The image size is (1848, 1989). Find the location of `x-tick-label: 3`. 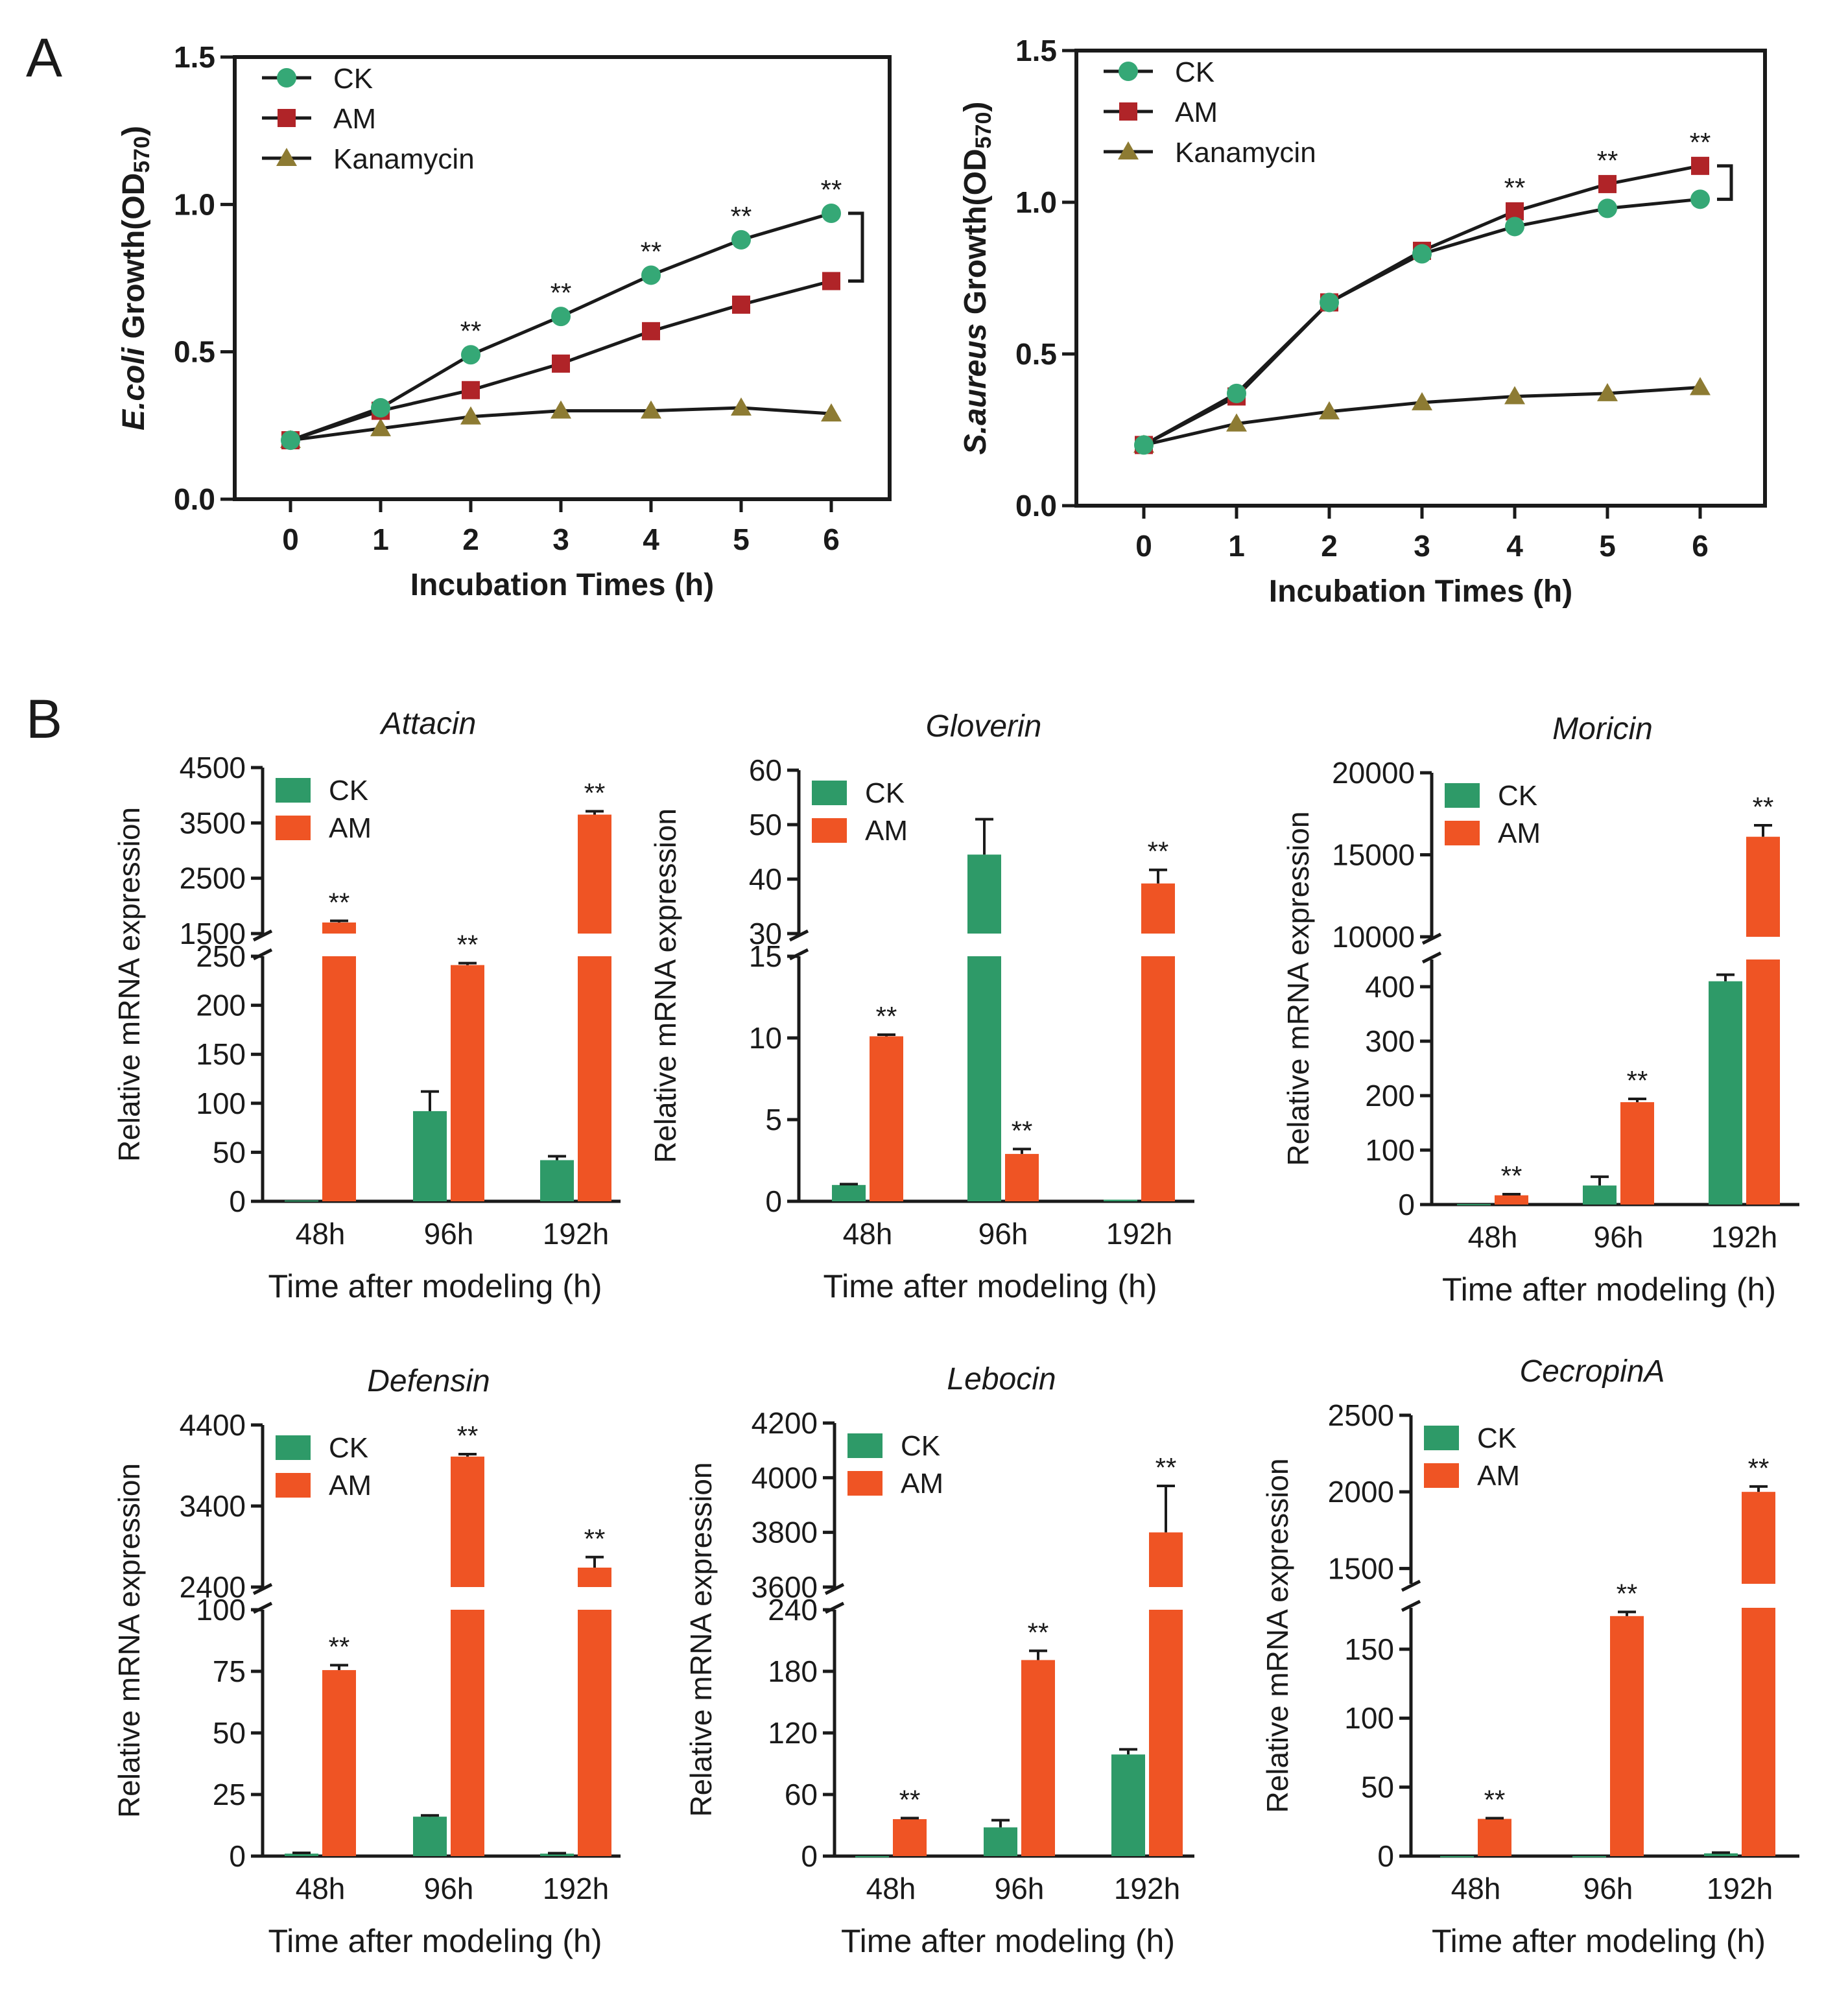

x-tick-label: 3 is located at coordinates (1422, 546).